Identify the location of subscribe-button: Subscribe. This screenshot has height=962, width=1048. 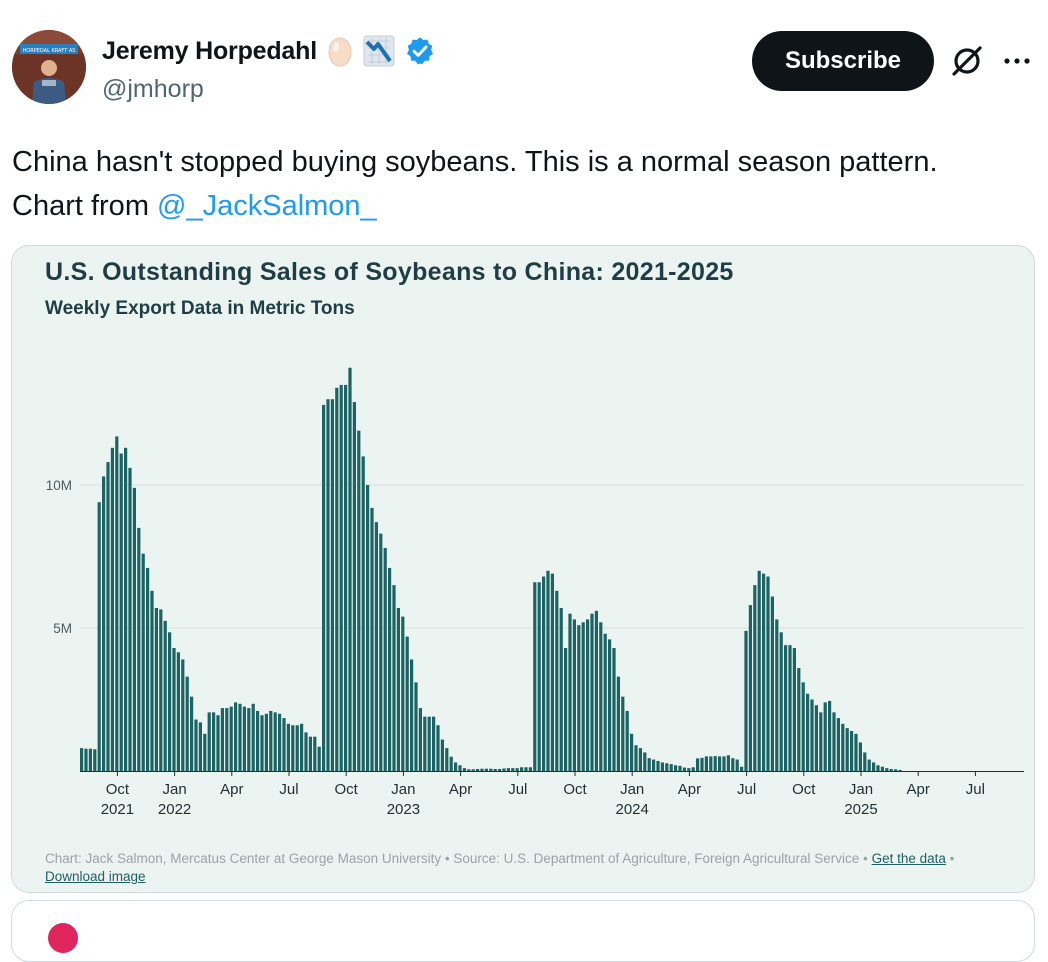
(843, 61).